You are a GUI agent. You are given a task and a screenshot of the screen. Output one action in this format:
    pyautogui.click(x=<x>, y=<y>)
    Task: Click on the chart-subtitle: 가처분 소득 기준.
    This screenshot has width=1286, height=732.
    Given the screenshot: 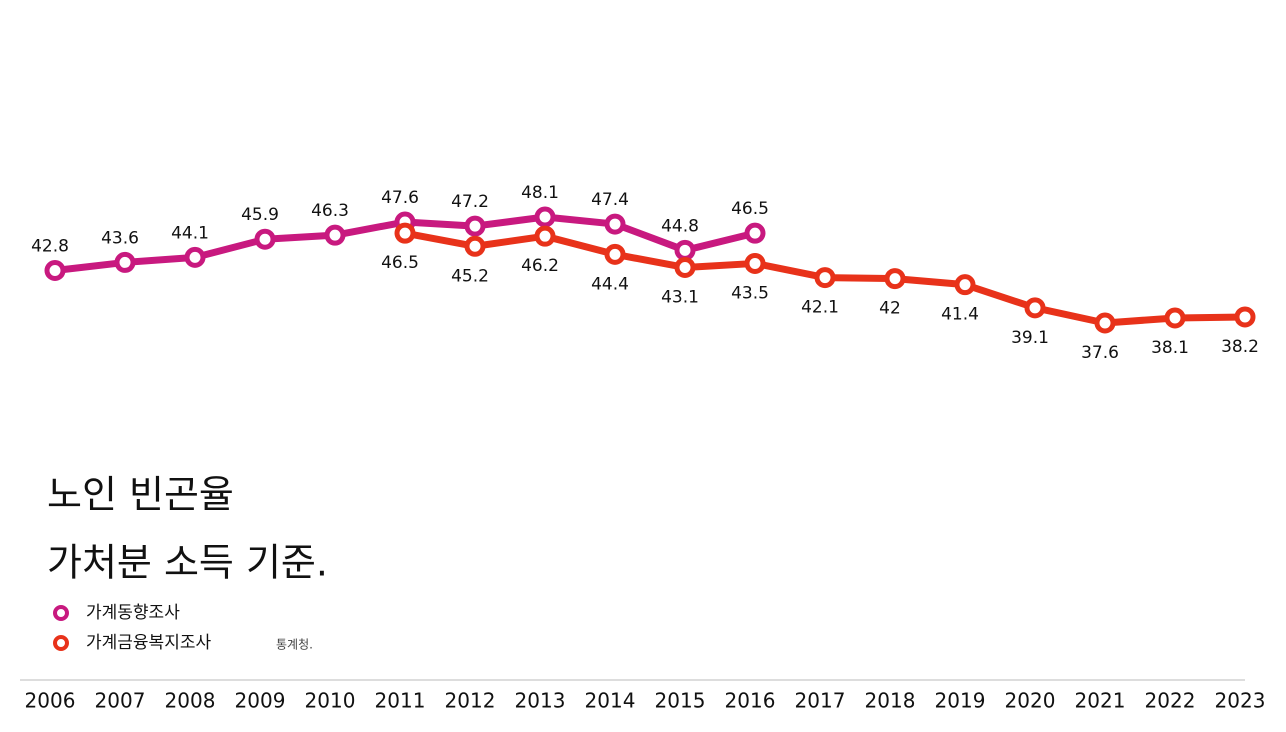 What is the action you would take?
    pyautogui.click(x=187, y=563)
    